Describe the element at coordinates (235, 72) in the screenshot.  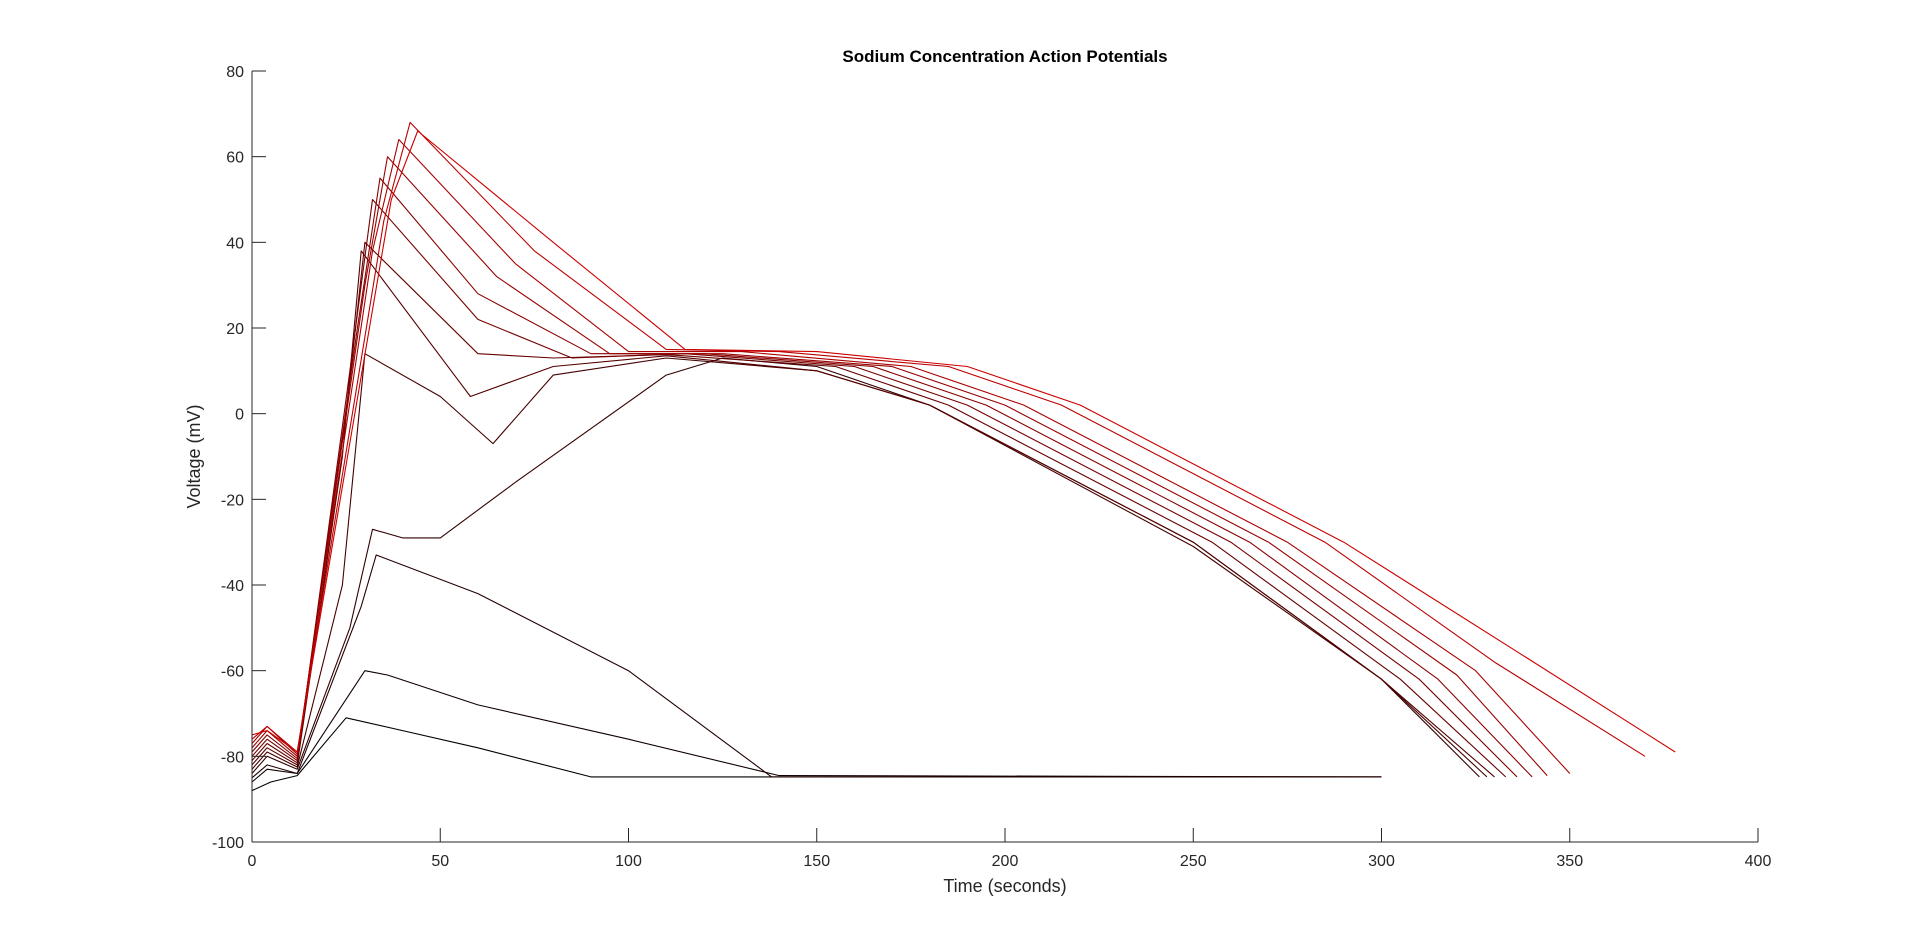
I see `y-tick-label: 80` at that location.